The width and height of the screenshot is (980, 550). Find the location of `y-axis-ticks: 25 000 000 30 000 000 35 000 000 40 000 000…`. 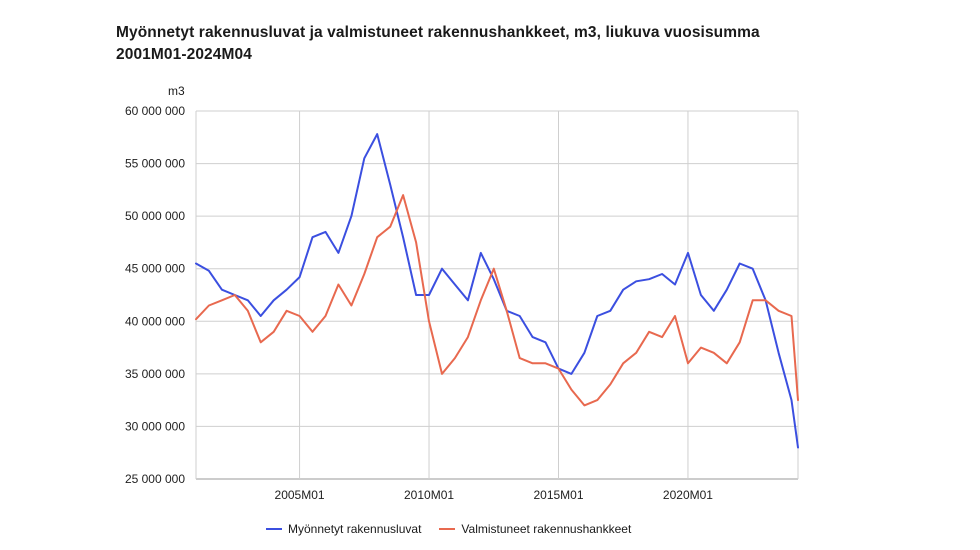

y-axis-ticks: 25 000 000 30 000 000 35 000 000 40 000 000… is located at coordinates (155, 295).